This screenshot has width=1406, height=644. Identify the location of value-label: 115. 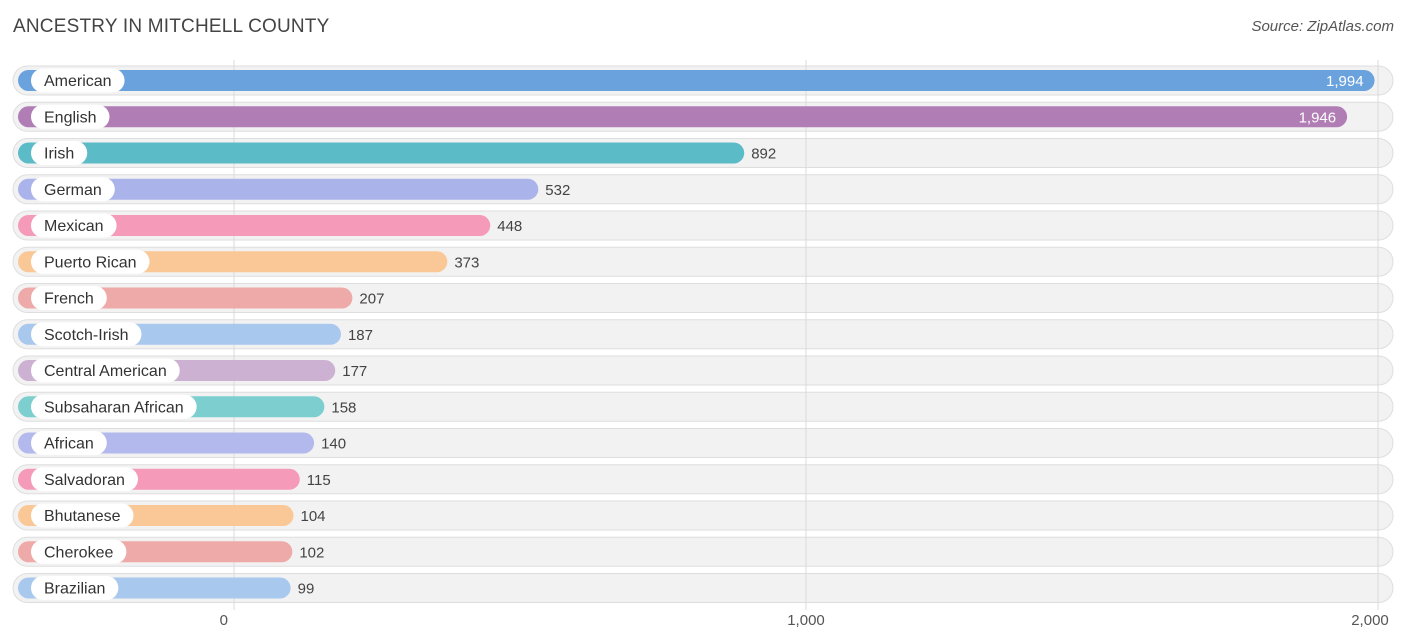
(319, 480).